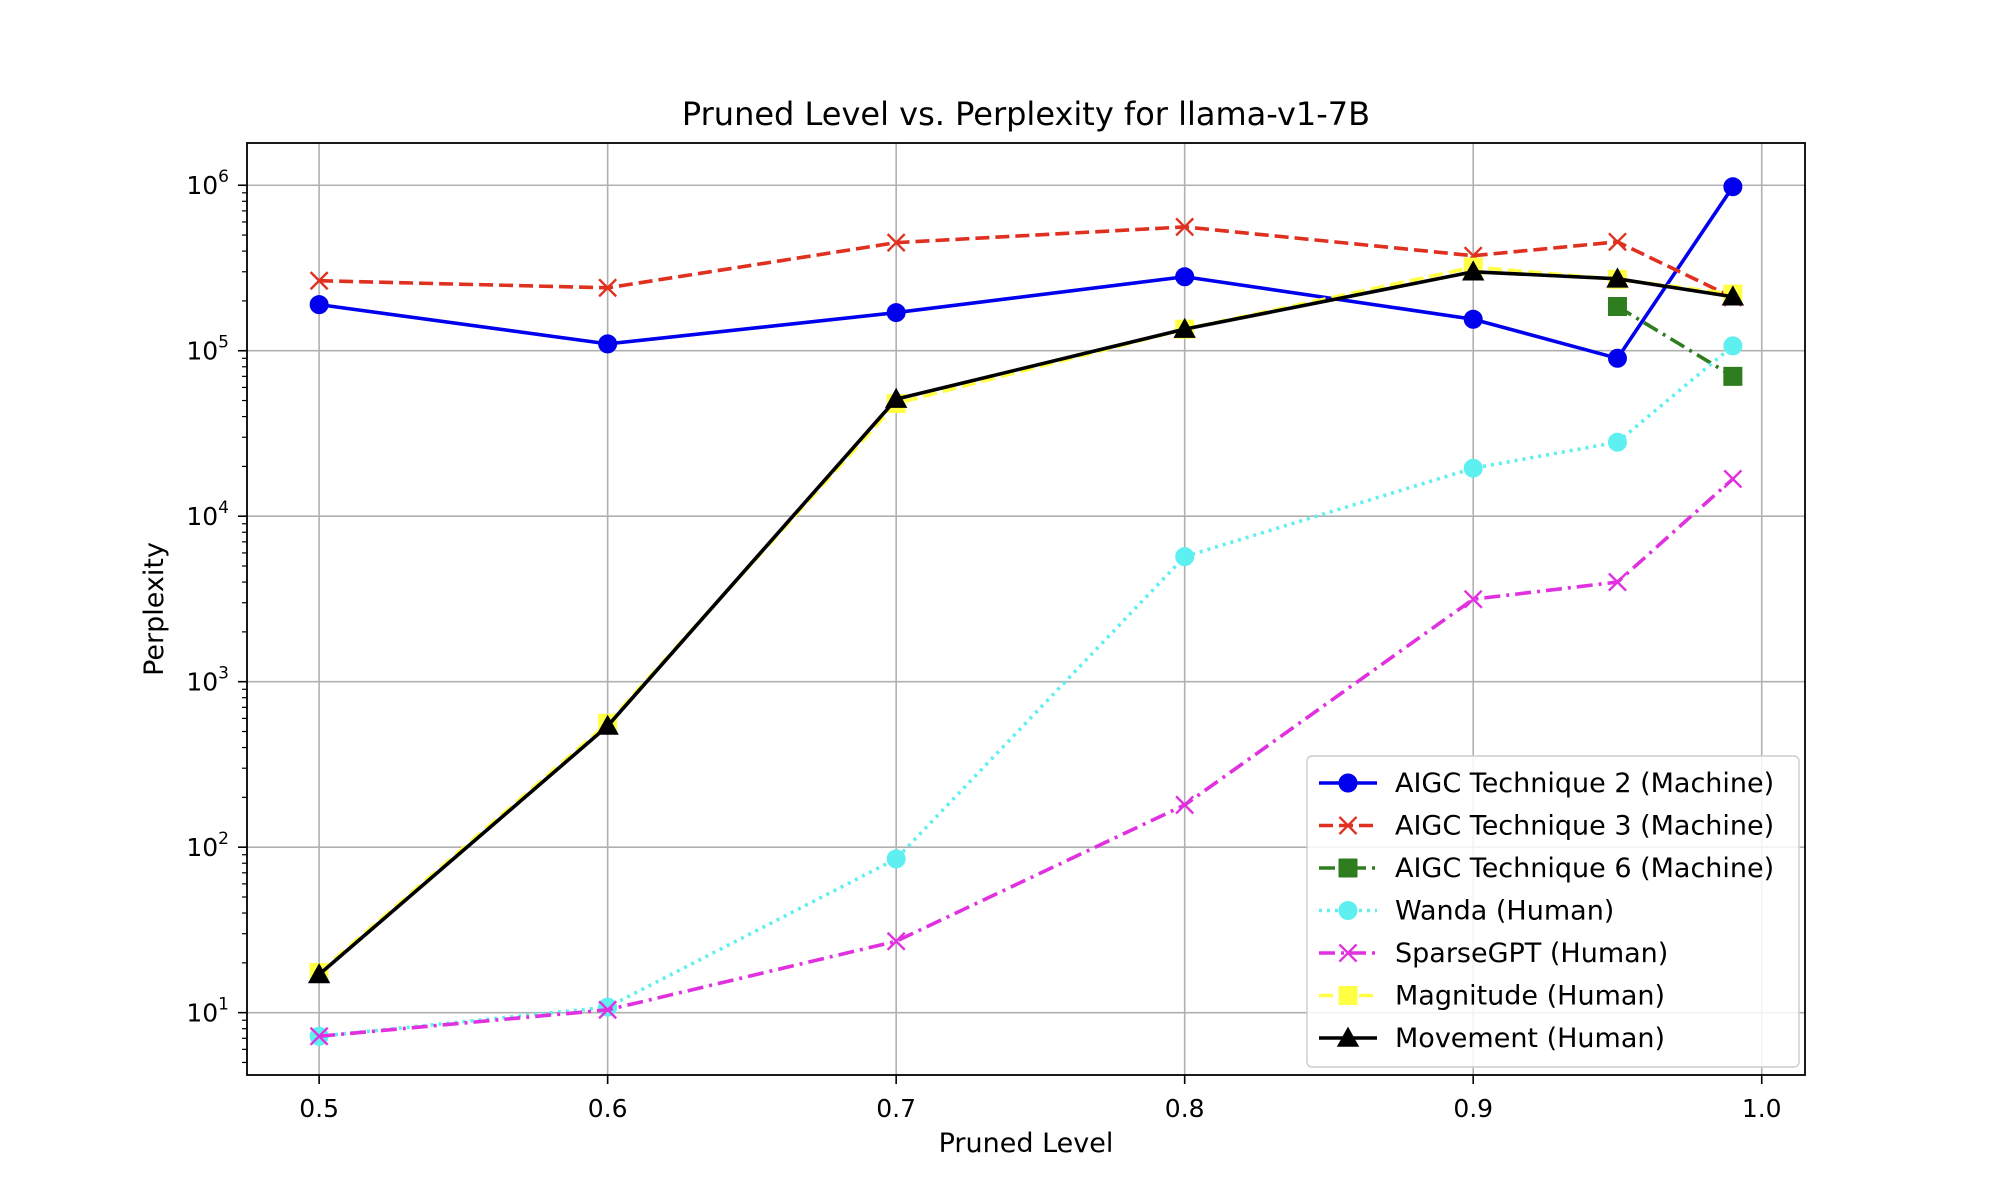 The height and width of the screenshot is (1194, 1996). I want to click on x-tick-label: 0.9, so click(1473, 1108).